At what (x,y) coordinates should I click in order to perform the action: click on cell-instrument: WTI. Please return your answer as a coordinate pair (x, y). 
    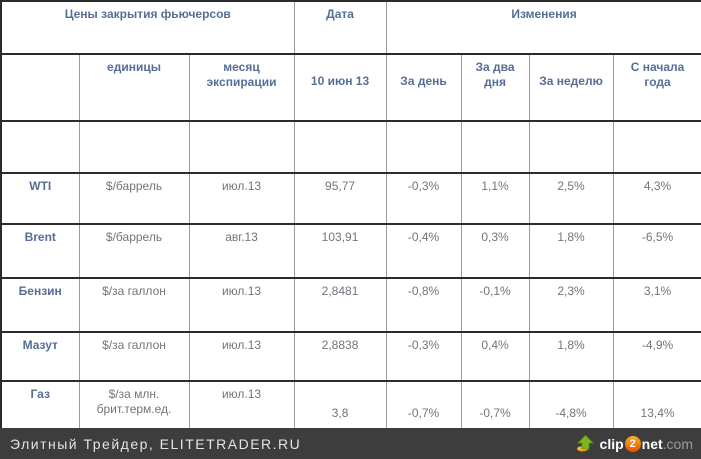
    Looking at the image, I should click on (40, 199).